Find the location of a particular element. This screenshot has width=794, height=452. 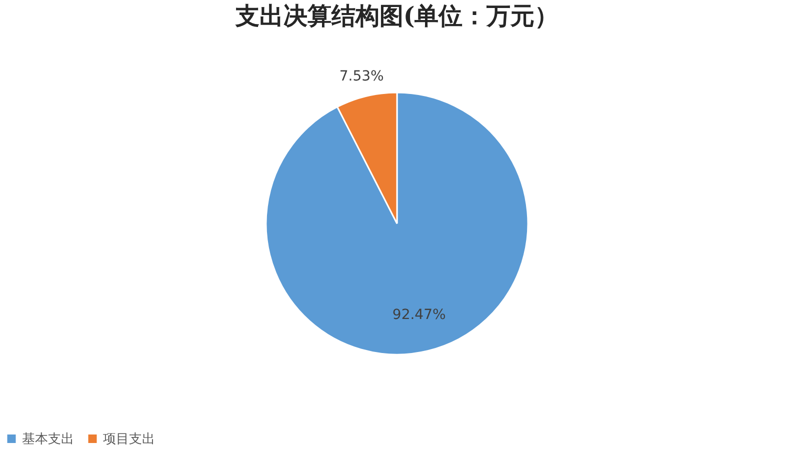

chart-title: 支出决算结构图(单位：万元） is located at coordinates (396, 15).